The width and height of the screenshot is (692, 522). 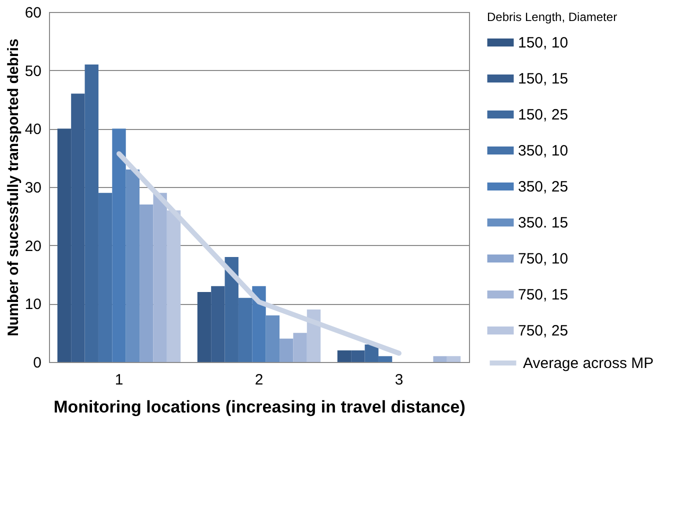 I want to click on legend-label: 150, 25, so click(x=543, y=115).